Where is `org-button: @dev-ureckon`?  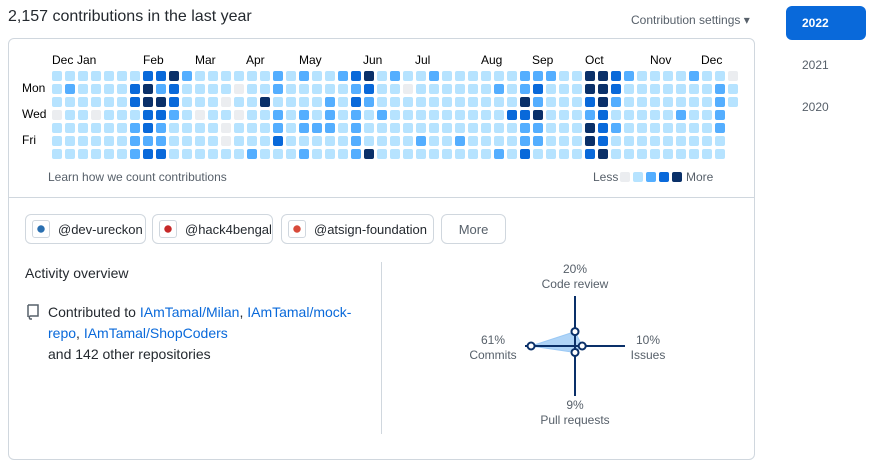
org-button: @dev-ureckon is located at coordinates (85, 229).